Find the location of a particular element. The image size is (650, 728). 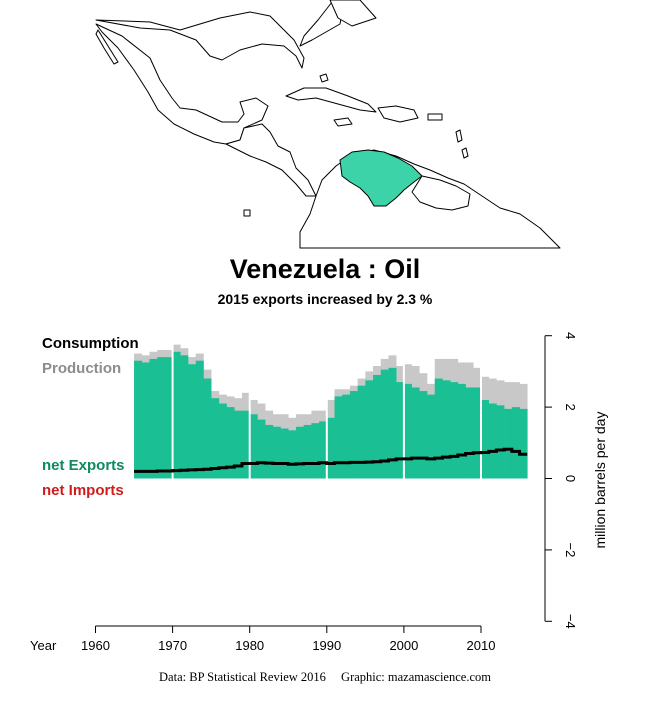

x-tick-label: 1970 is located at coordinates (172, 645).